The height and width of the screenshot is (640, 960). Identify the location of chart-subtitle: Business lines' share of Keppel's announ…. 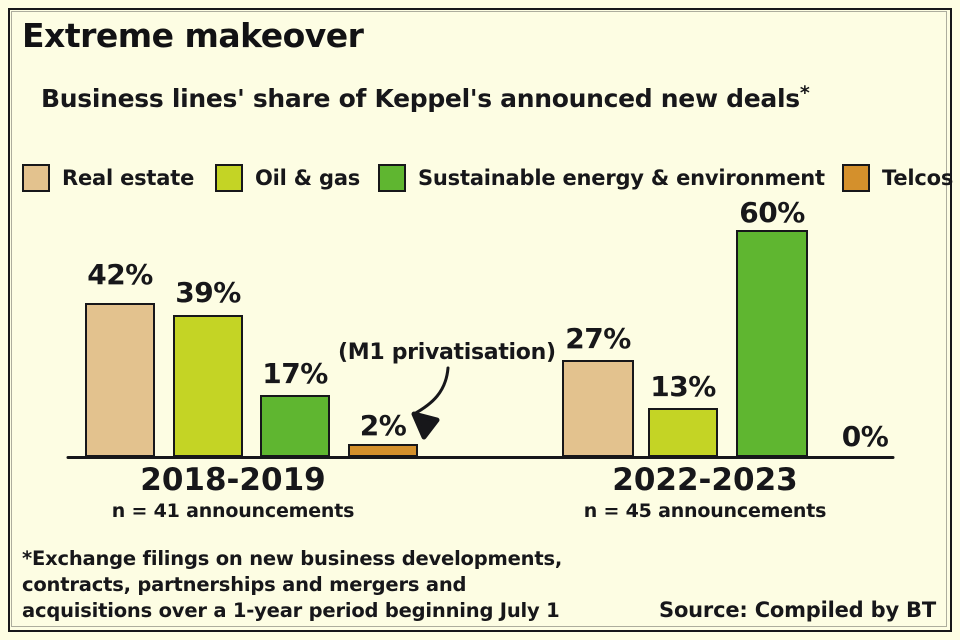
(425, 97).